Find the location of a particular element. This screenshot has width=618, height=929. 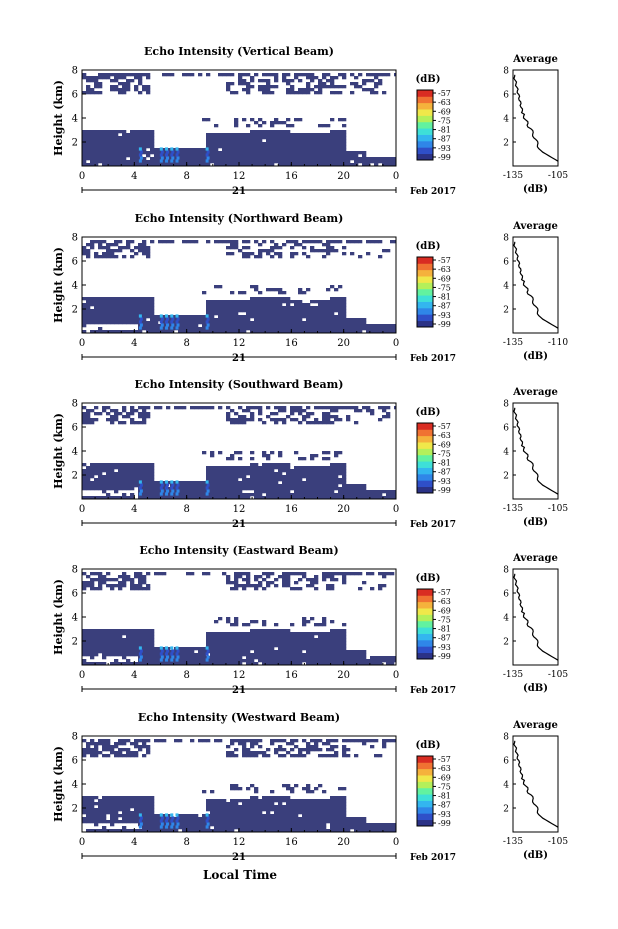

colorbar-segment is located at coordinates (425, 599).